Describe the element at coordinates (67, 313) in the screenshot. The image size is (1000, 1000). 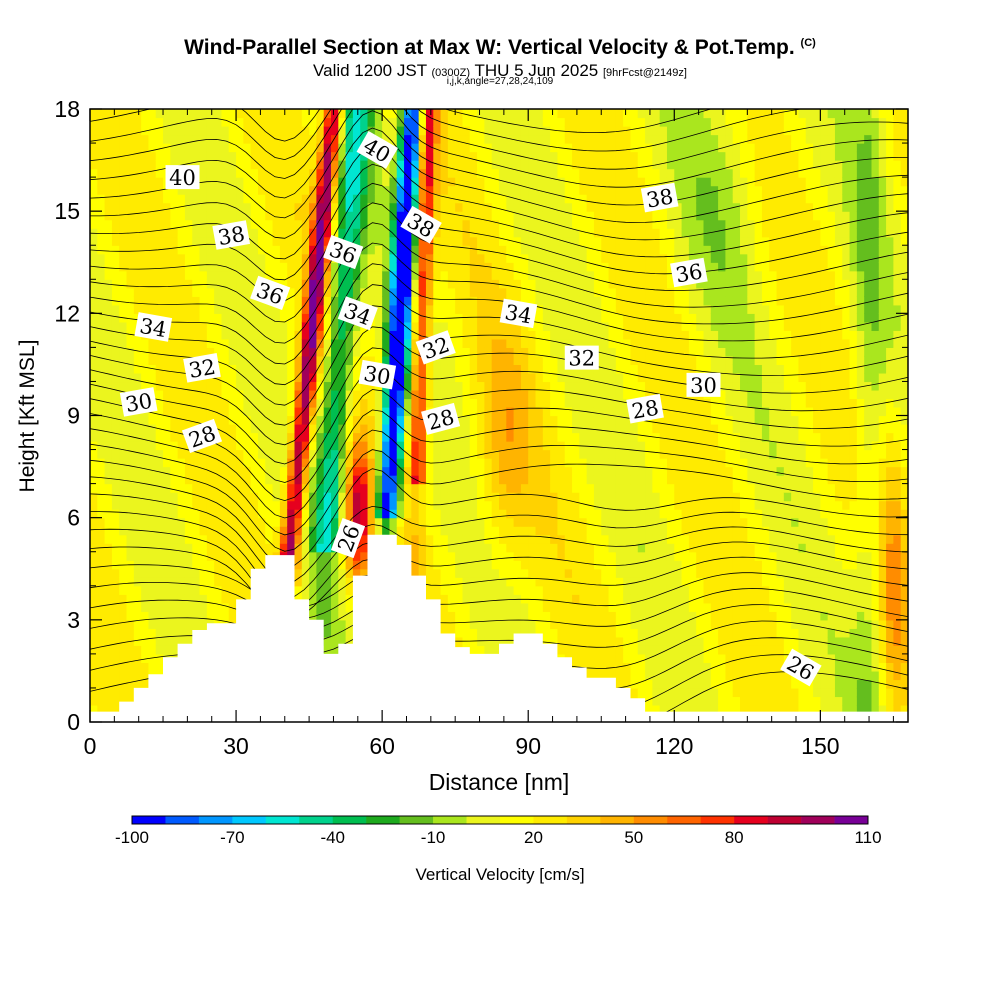
I see `y-tick-label: 12` at that location.